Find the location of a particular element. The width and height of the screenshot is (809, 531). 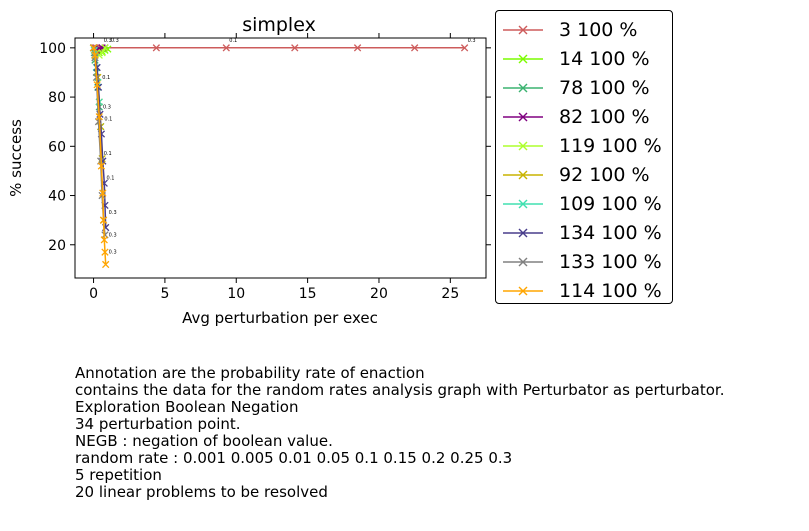

legend-item: 133 100 % is located at coordinates (584, 261).